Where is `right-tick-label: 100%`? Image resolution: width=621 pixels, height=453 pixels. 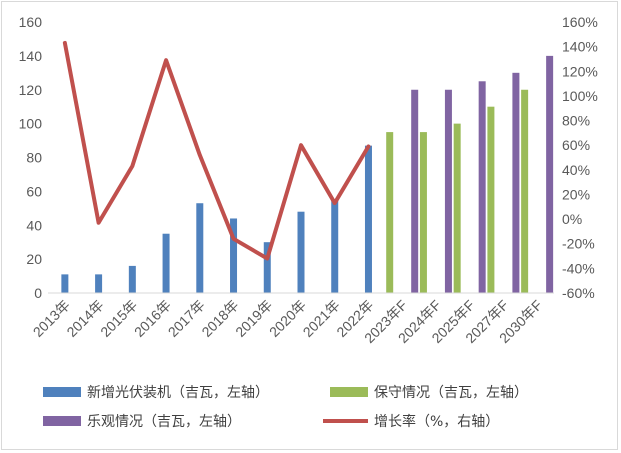 right-tick-label: 100% is located at coordinates (580, 96).